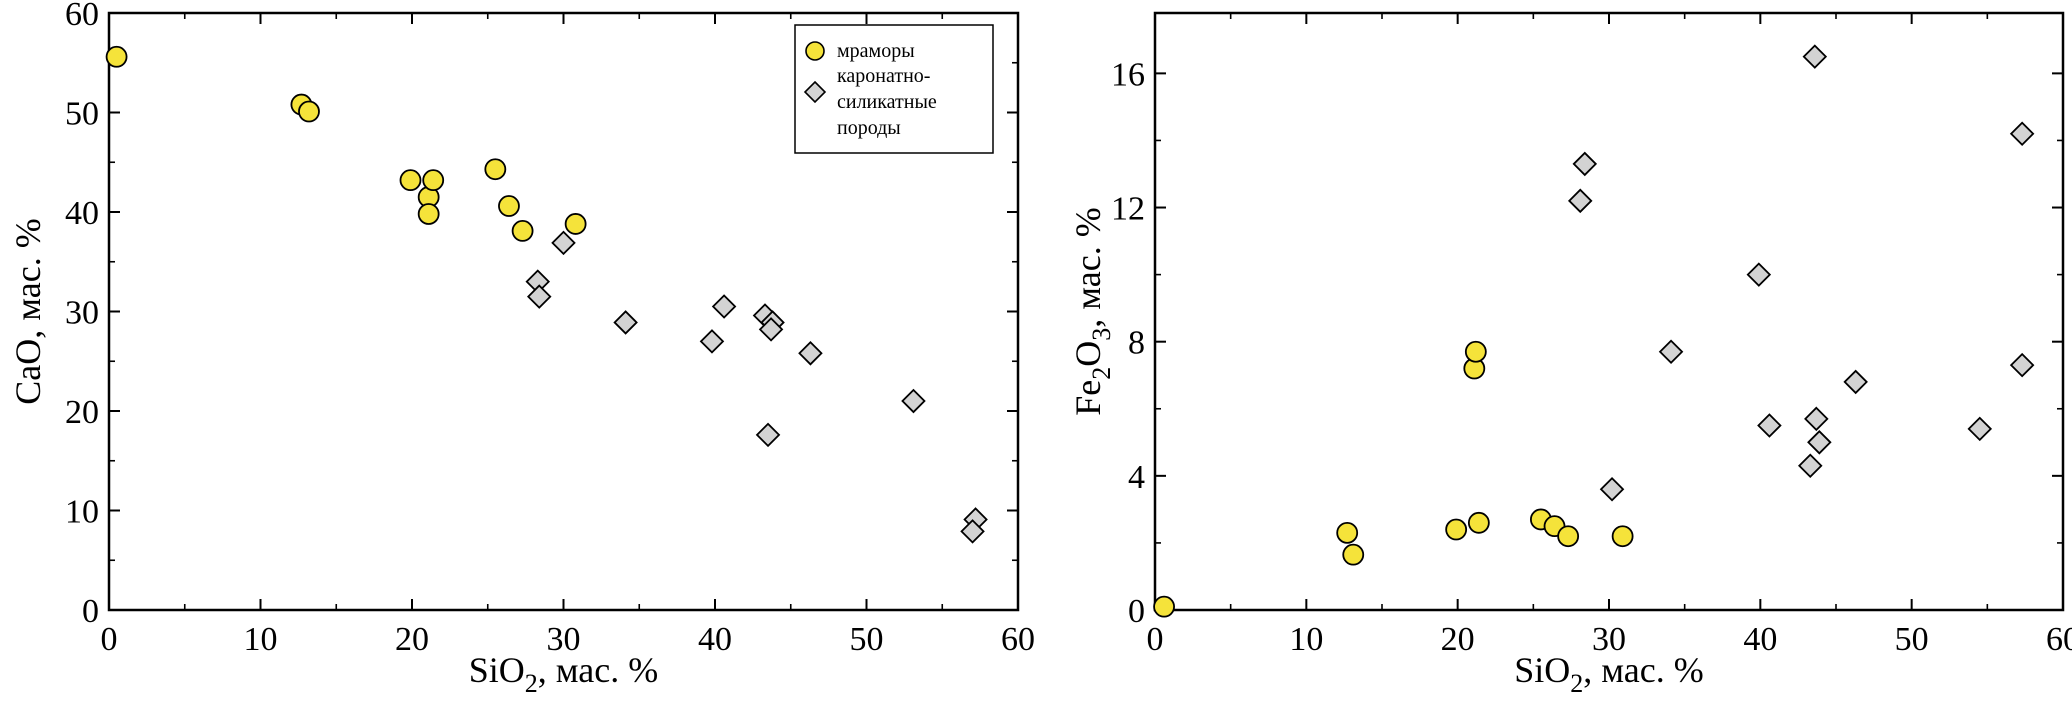 This screenshot has width=2072, height=712. Describe the element at coordinates (1128, 74) in the screenshot. I see `y-tick-label: 16` at that location.